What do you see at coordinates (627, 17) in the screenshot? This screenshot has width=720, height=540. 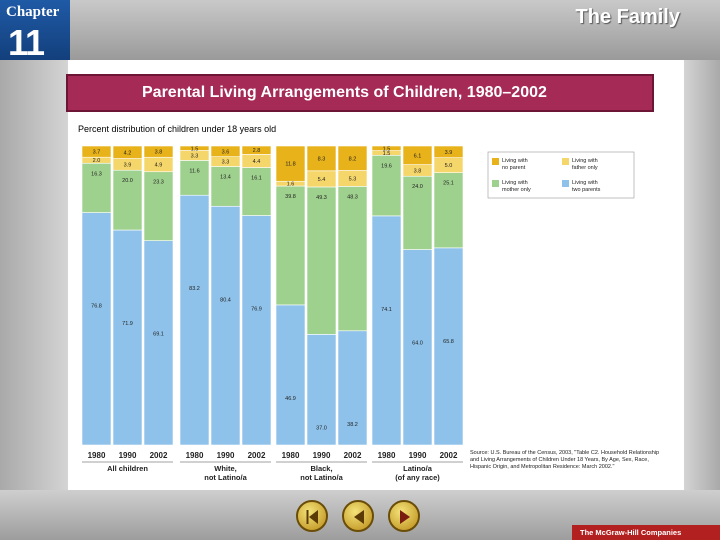 I see `unit-title: The Family` at bounding box center [627, 17].